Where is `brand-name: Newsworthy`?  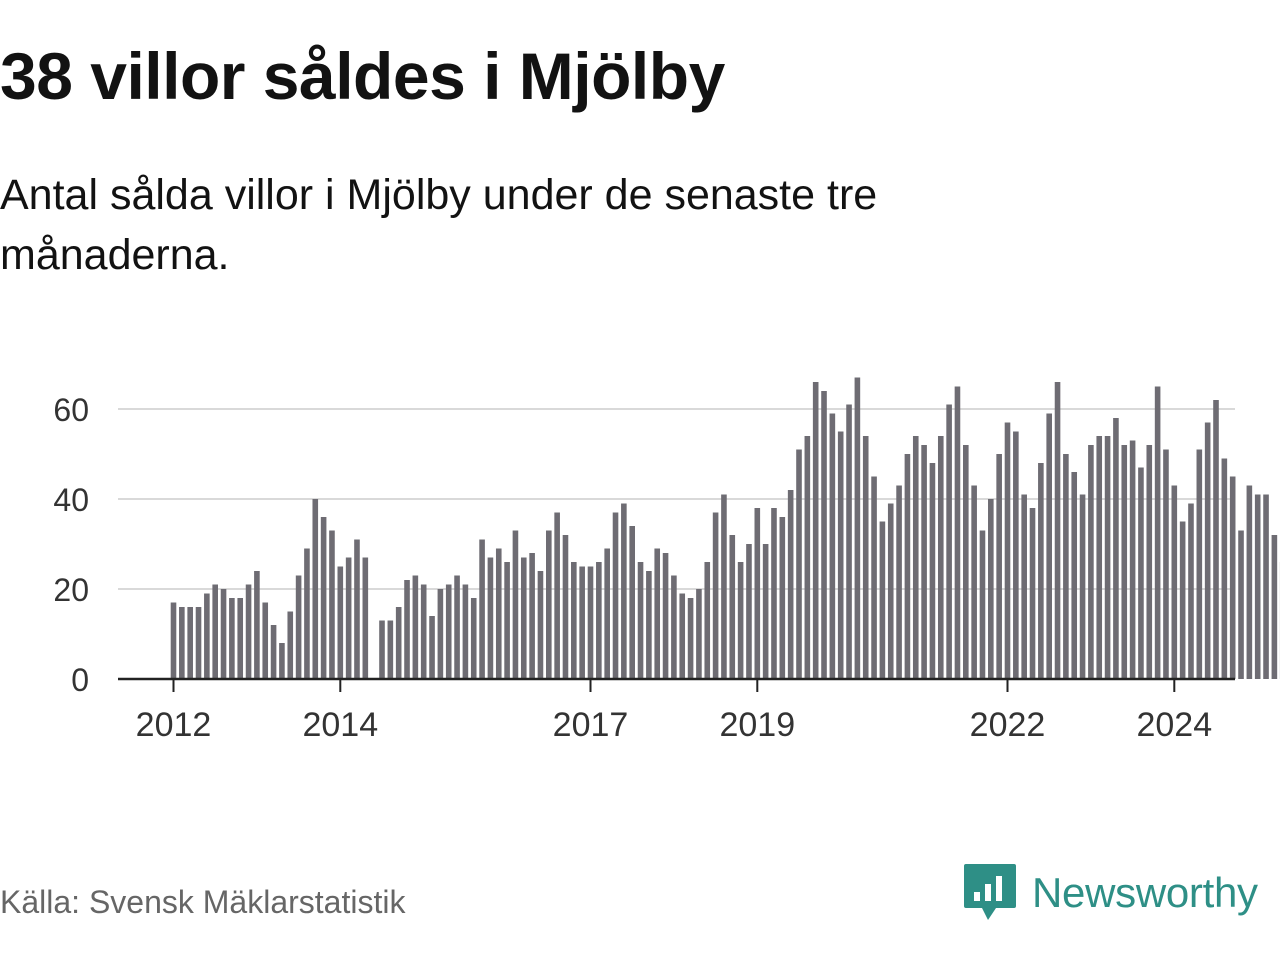
brand-name: Newsworthy is located at coordinates (1145, 892).